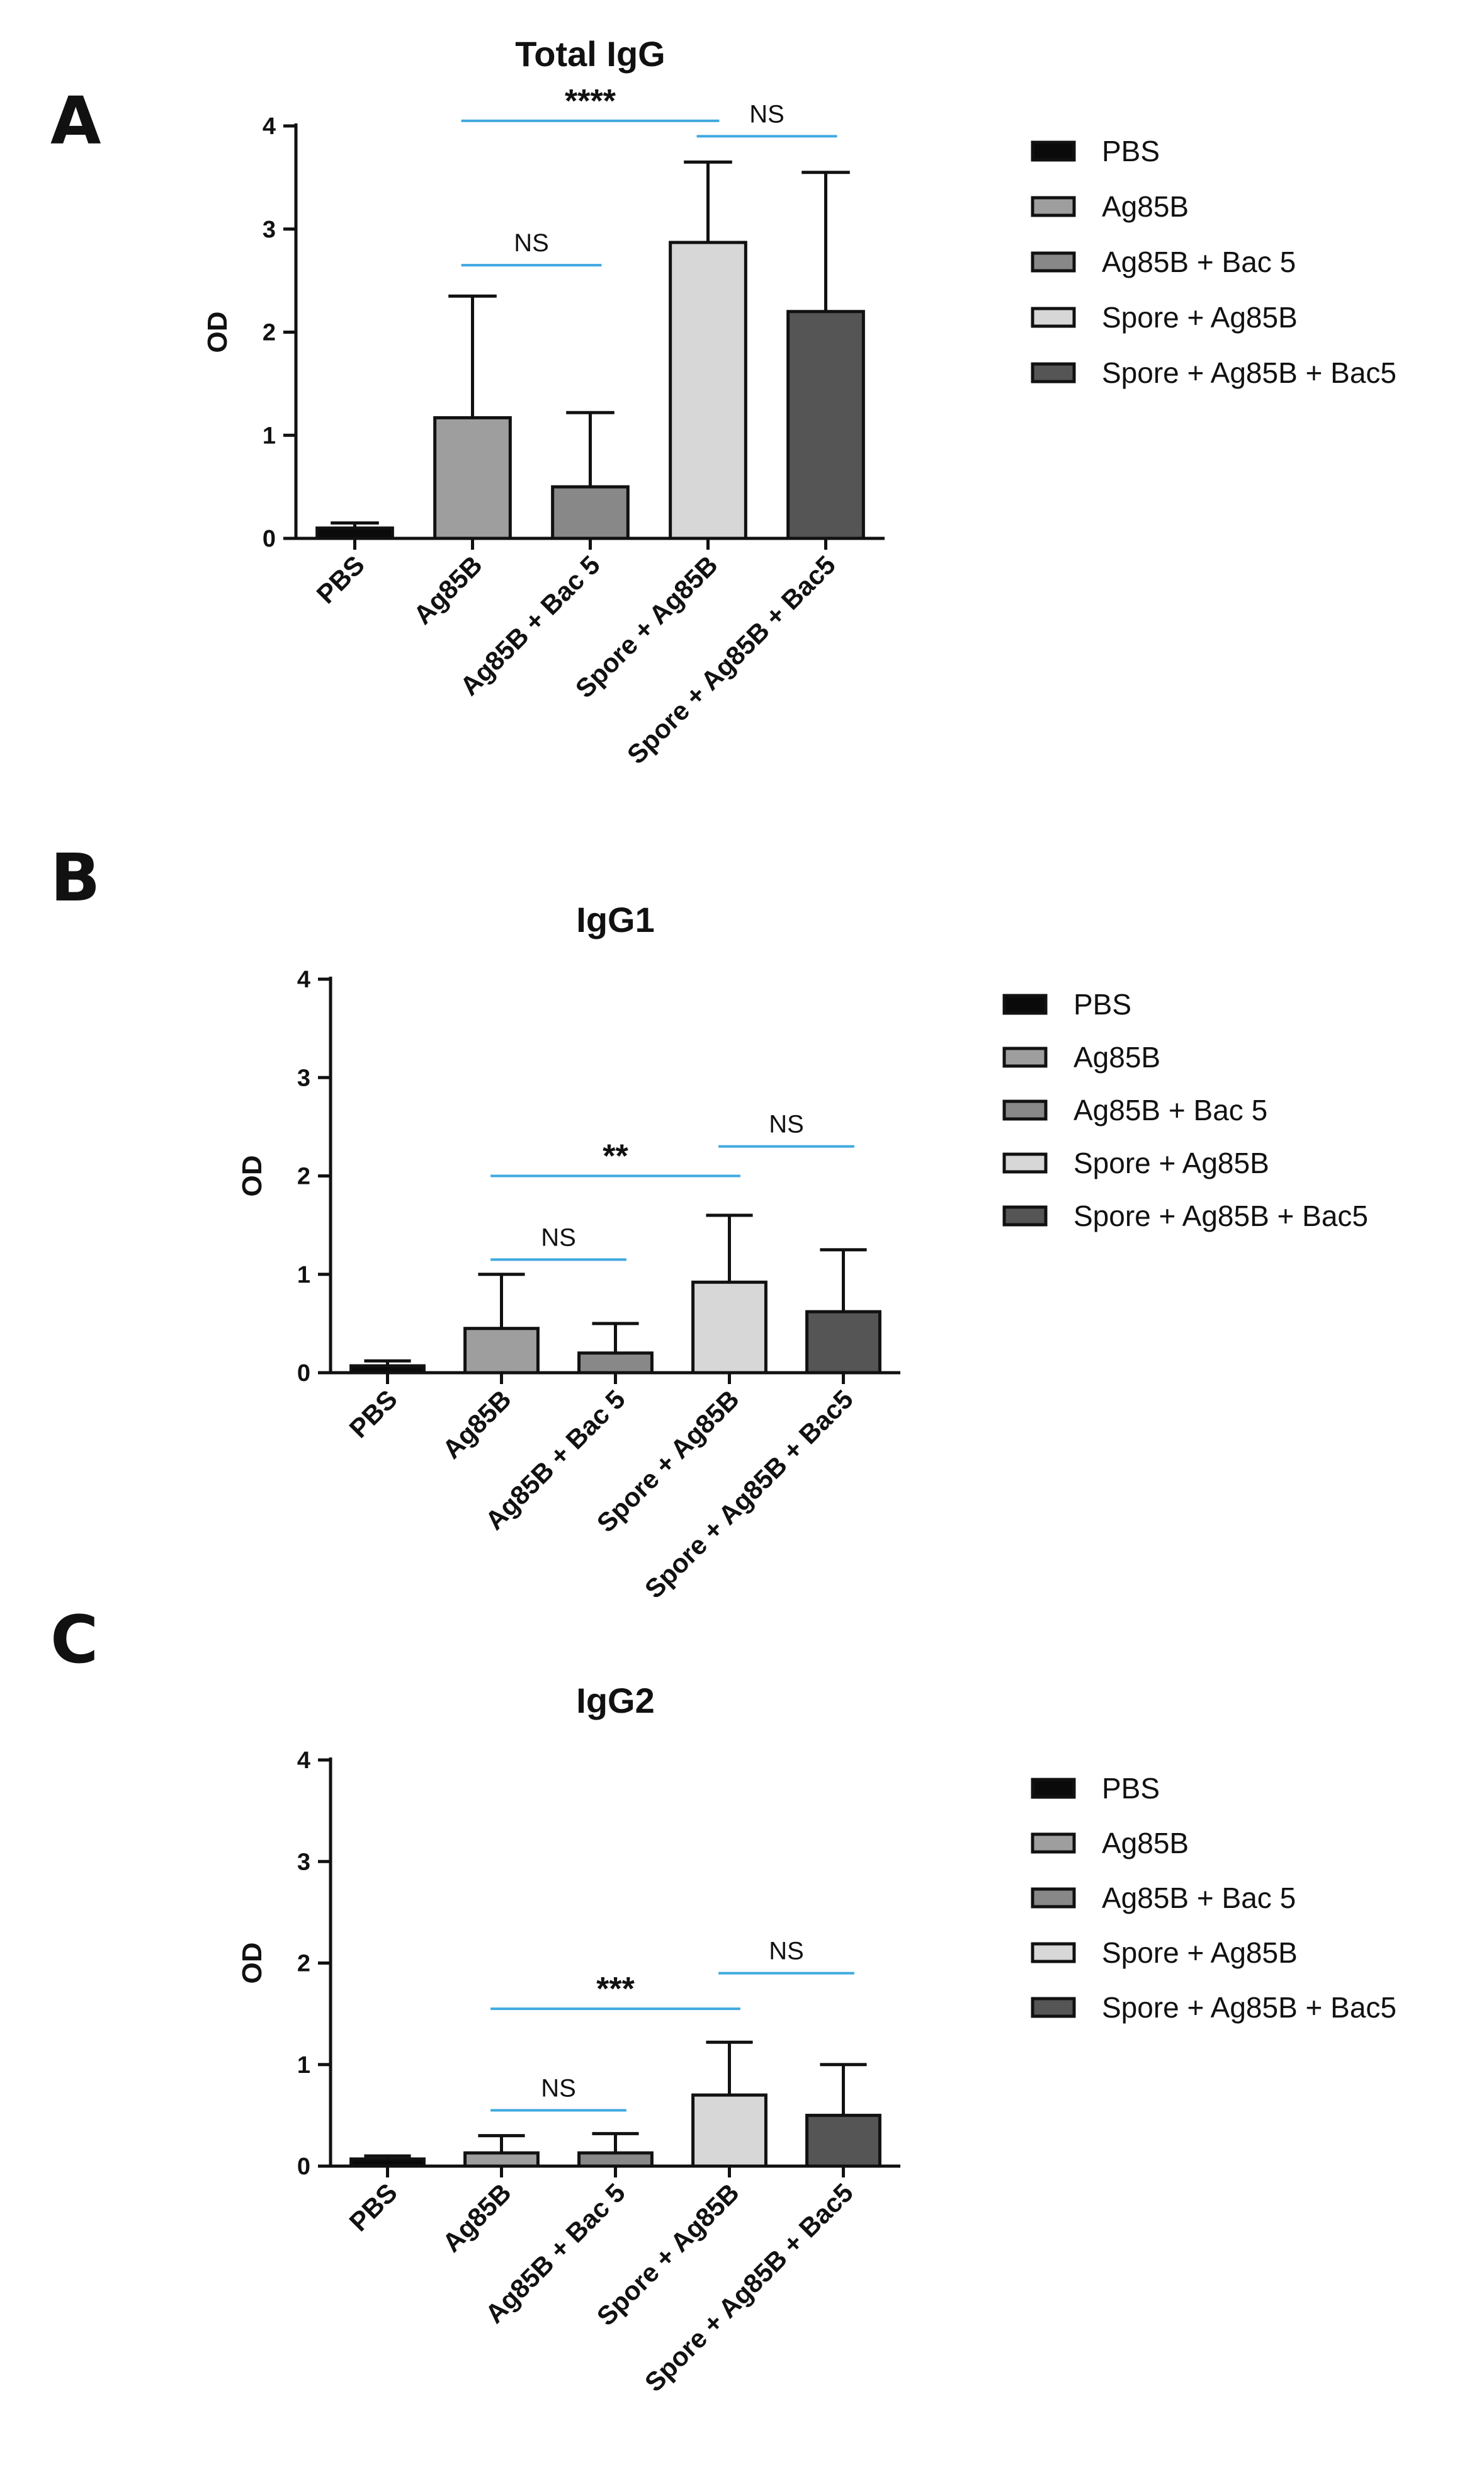 The image size is (1484, 2469). Describe the element at coordinates (74, 1639) in the screenshot. I see `panel-letter: C` at that location.